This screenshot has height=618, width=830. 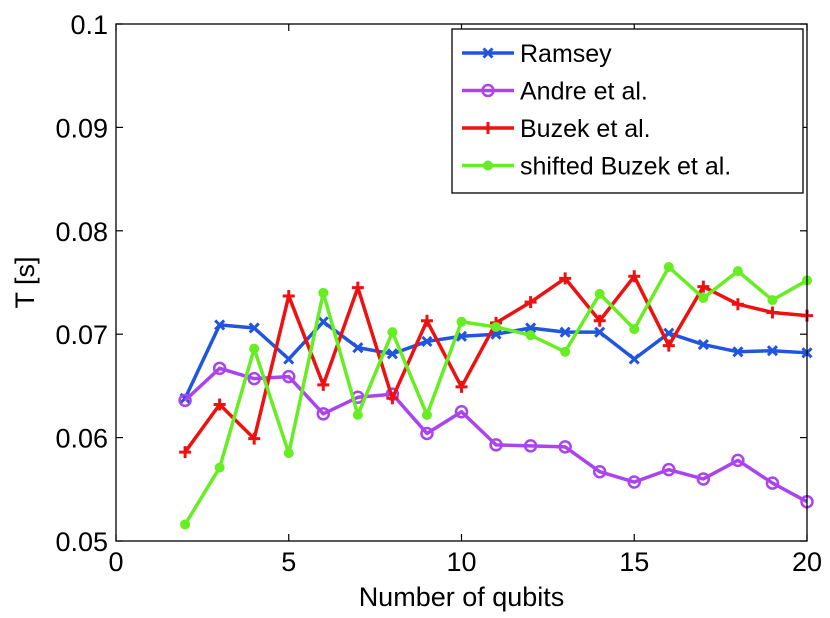 I want to click on x-tick-label: 20, so click(x=807, y=562).